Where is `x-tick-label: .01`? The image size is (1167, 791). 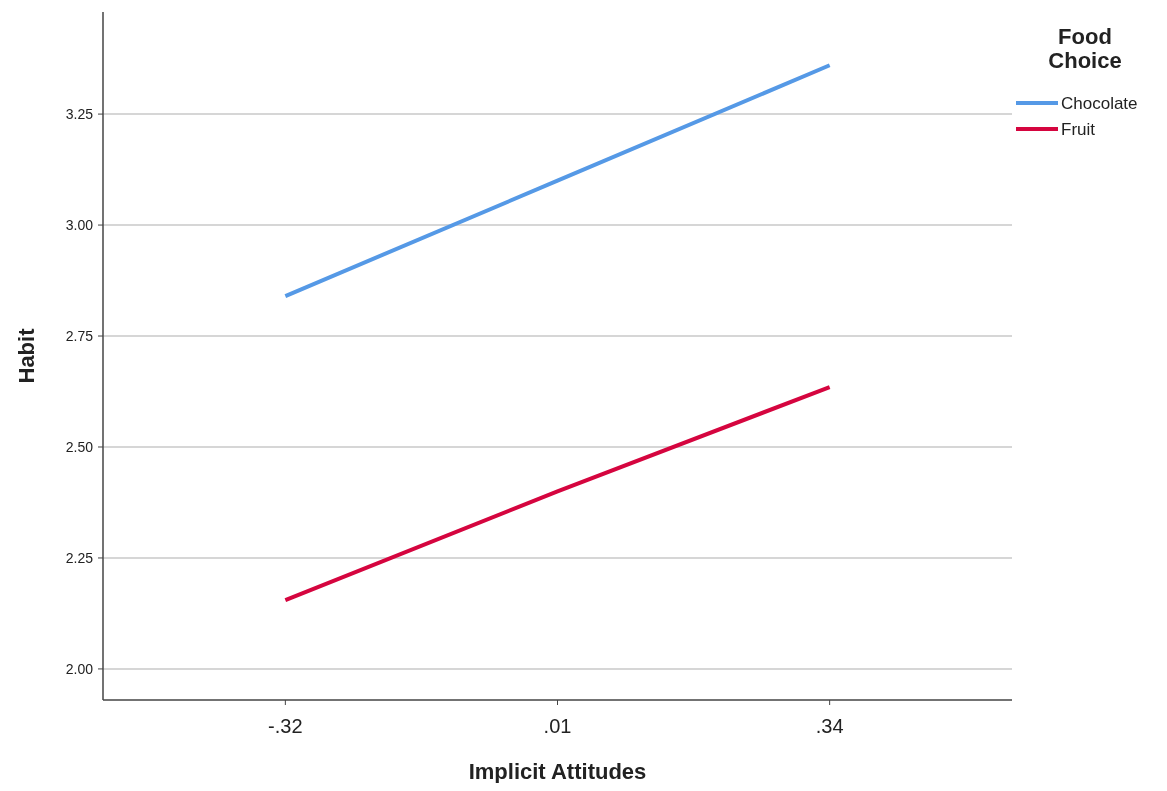 x-tick-label: .01 is located at coordinates (557, 726).